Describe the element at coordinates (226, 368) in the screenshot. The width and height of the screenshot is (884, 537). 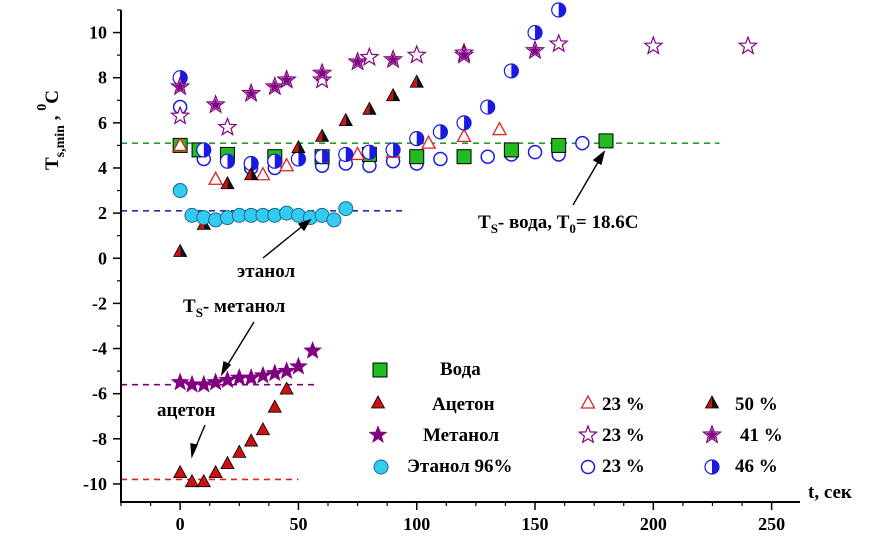
I see `arrow-methanol-head` at that location.